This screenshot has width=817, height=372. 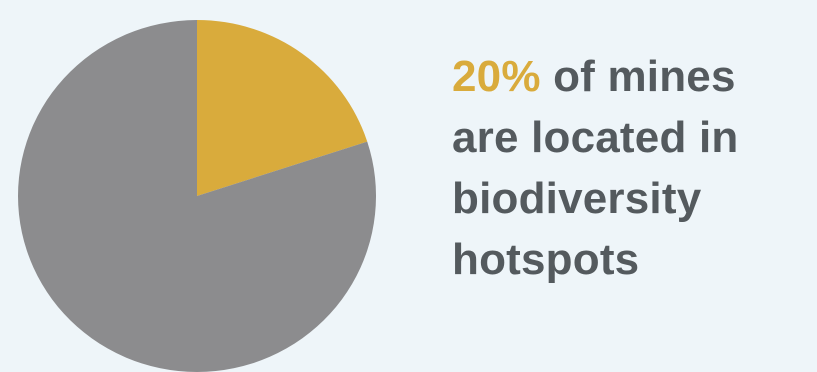 What do you see at coordinates (595, 137) in the screenshot?
I see `headline-line-2: are located in` at bounding box center [595, 137].